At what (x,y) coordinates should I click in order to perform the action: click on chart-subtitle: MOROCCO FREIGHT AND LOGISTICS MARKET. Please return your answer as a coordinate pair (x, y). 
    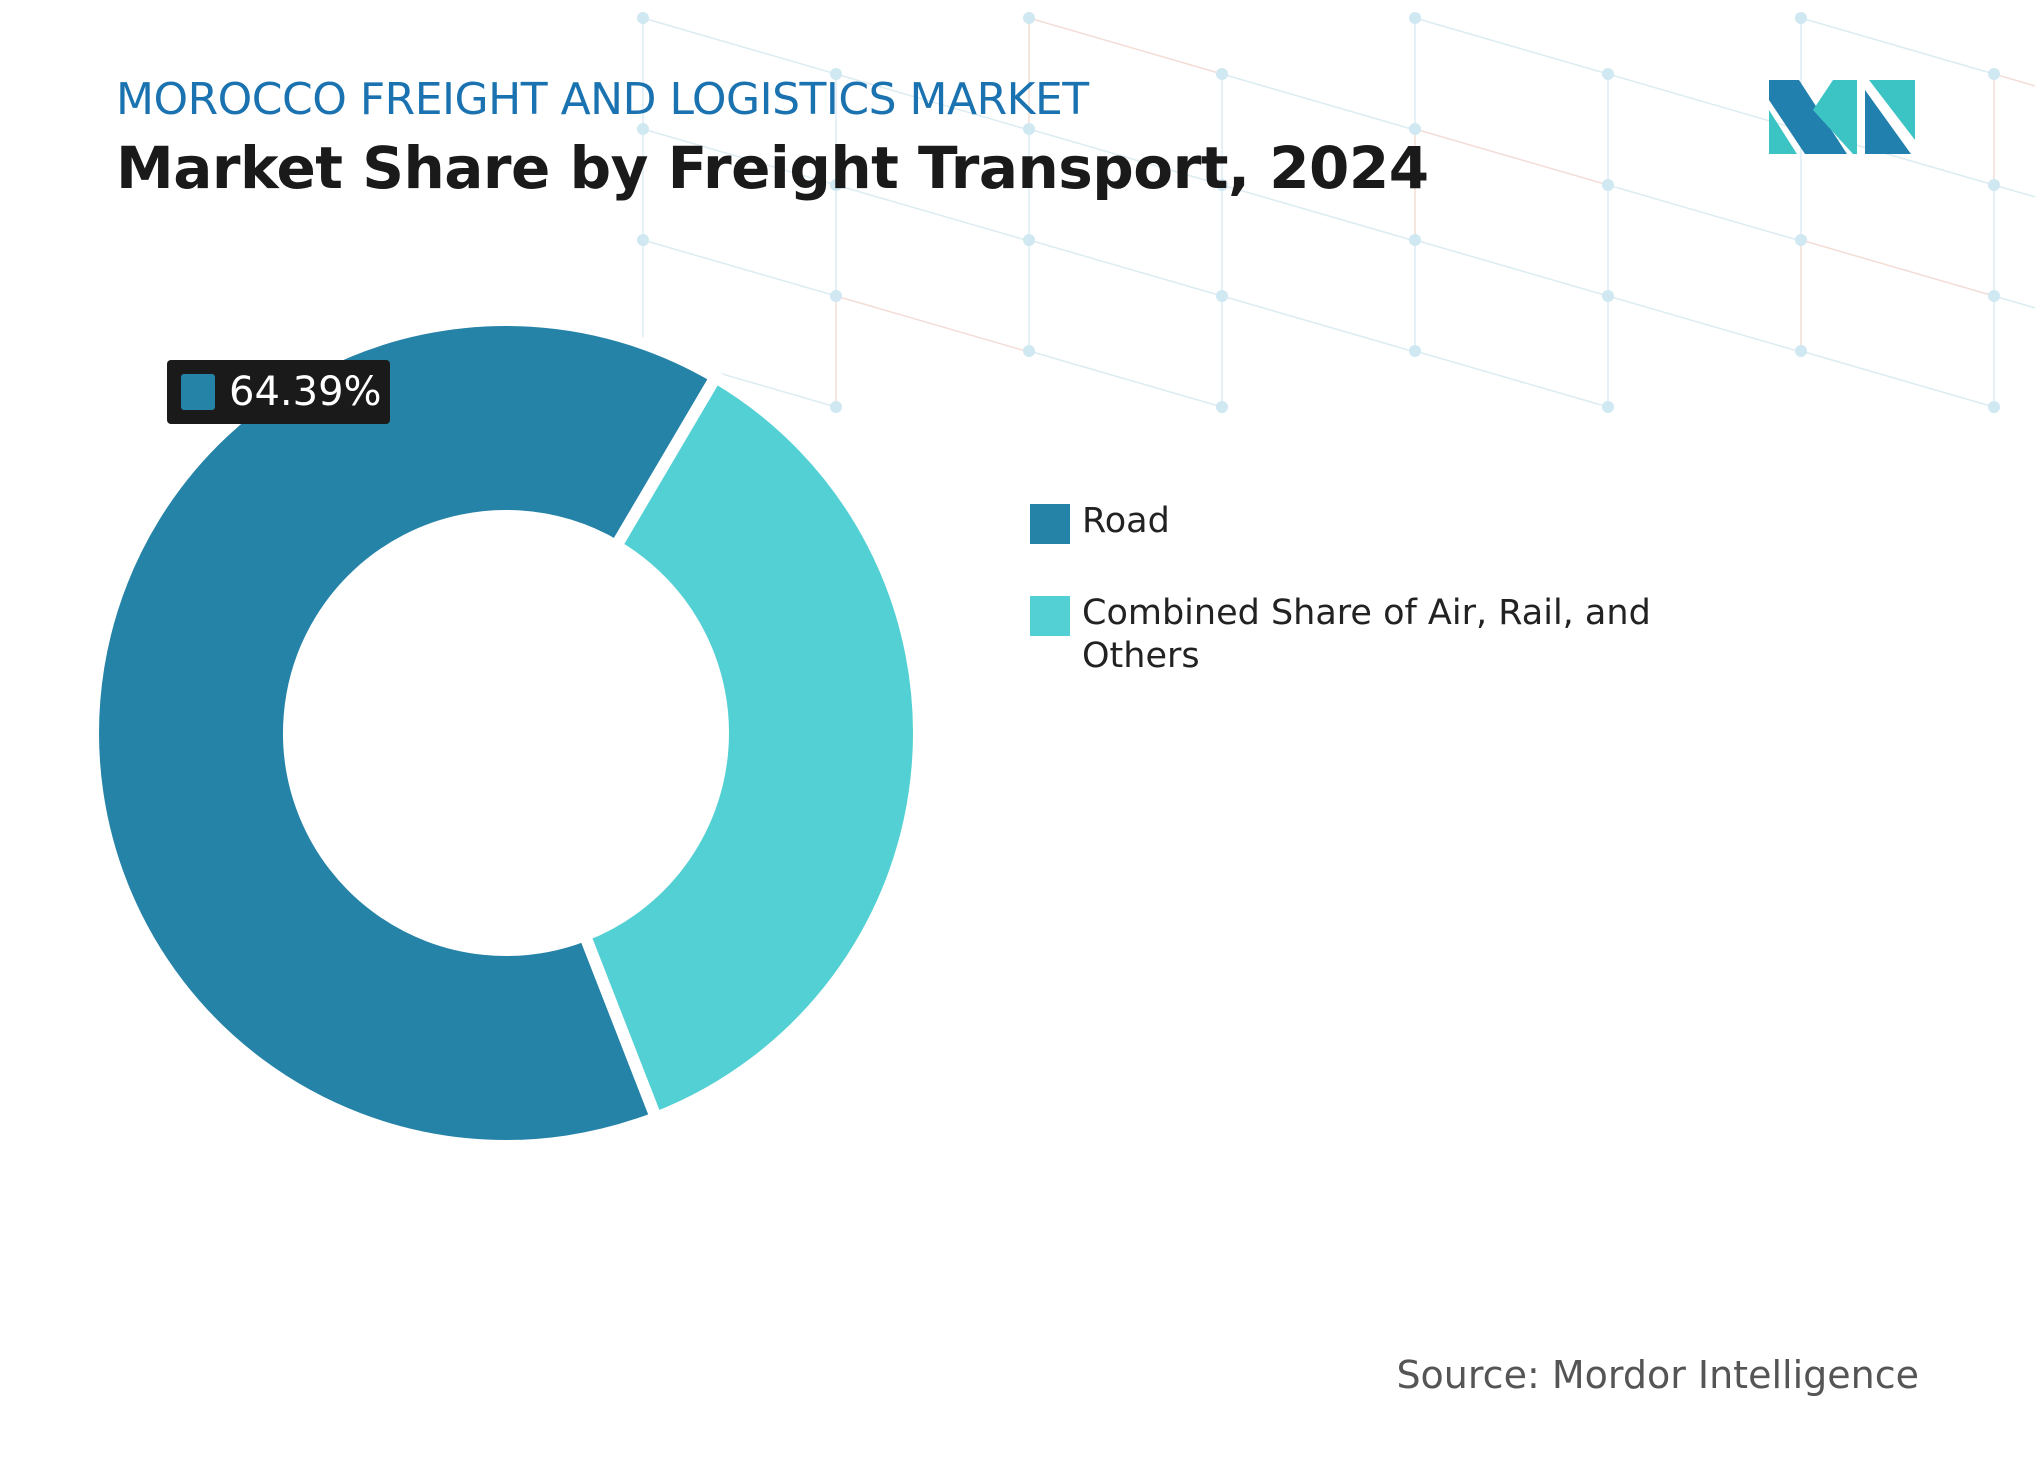
    Looking at the image, I should click on (602, 99).